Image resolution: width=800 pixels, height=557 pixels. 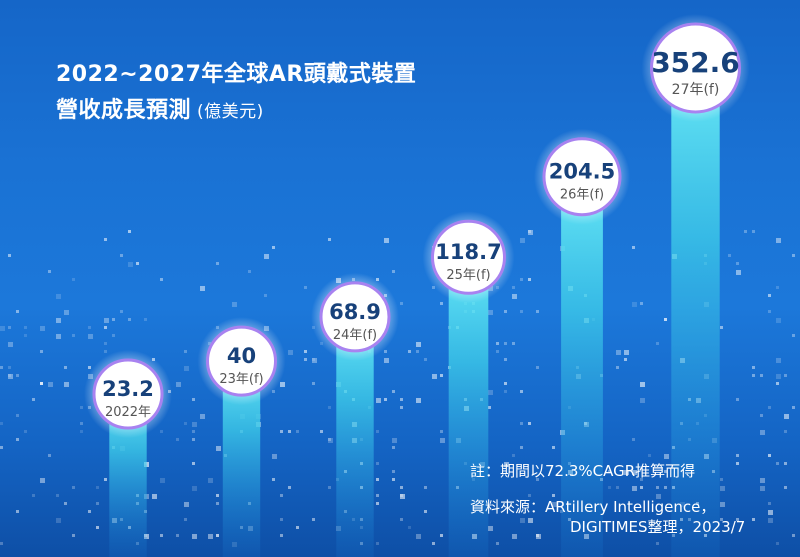 What do you see at coordinates (582, 195) in the screenshot?
I see `category-label: 26年(f)` at bounding box center [582, 195].